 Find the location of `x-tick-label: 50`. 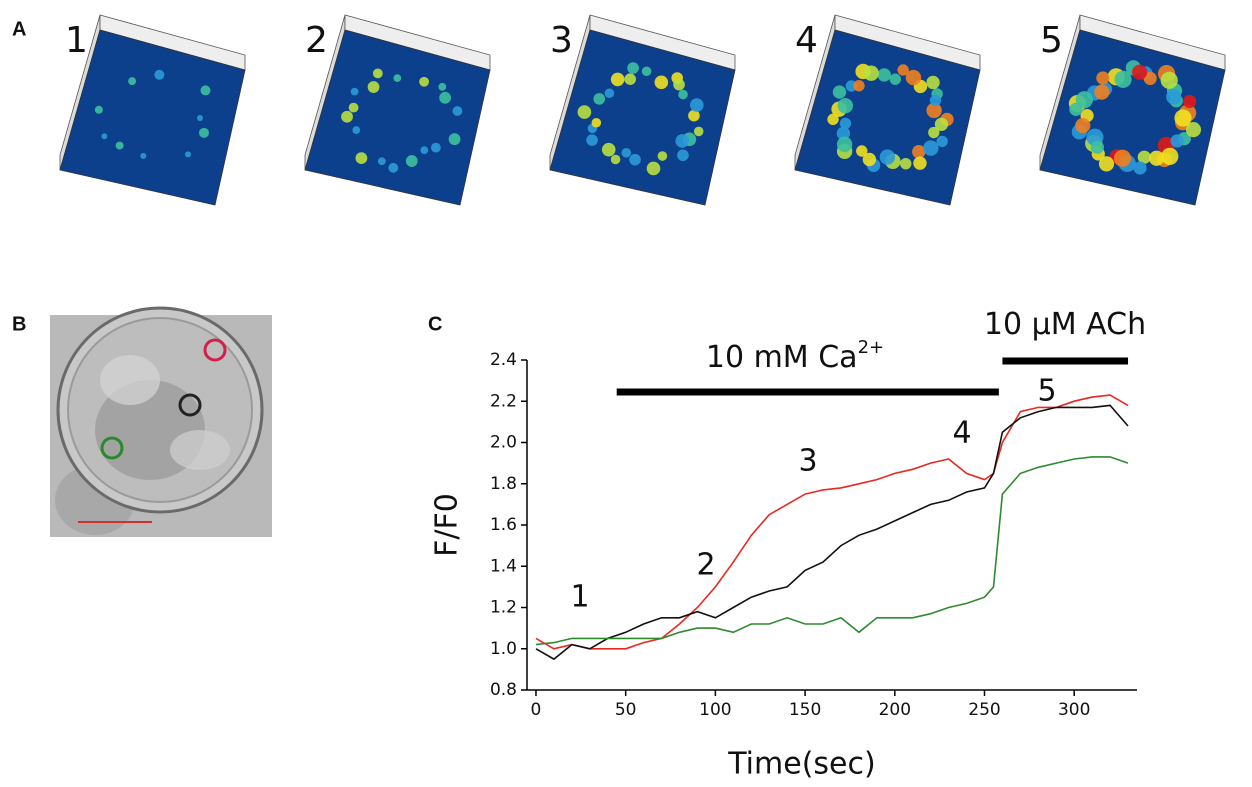

x-tick-label: 50 is located at coordinates (626, 710).